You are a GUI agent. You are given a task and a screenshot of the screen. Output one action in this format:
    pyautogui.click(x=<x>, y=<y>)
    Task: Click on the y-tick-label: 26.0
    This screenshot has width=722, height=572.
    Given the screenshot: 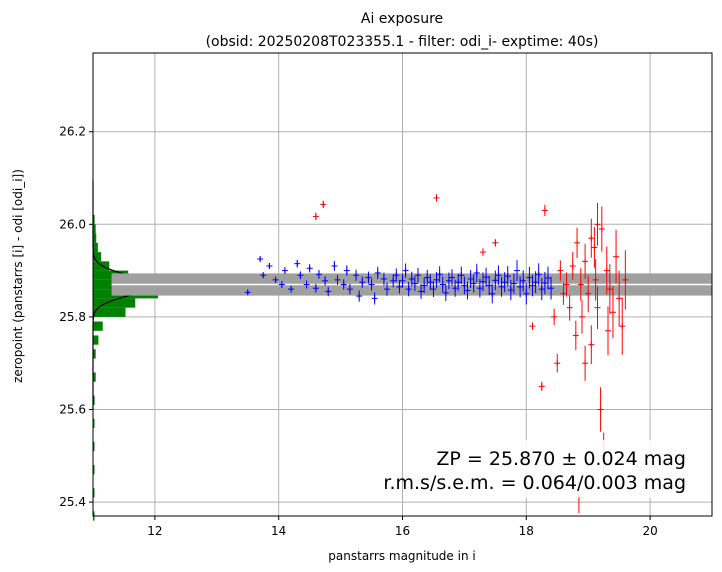 What is the action you would take?
    pyautogui.click(x=72, y=224)
    